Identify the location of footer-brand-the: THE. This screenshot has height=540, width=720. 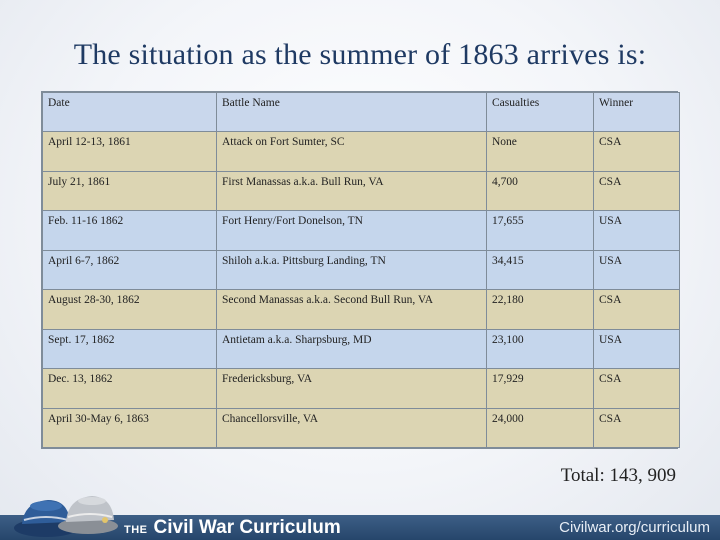
(136, 530).